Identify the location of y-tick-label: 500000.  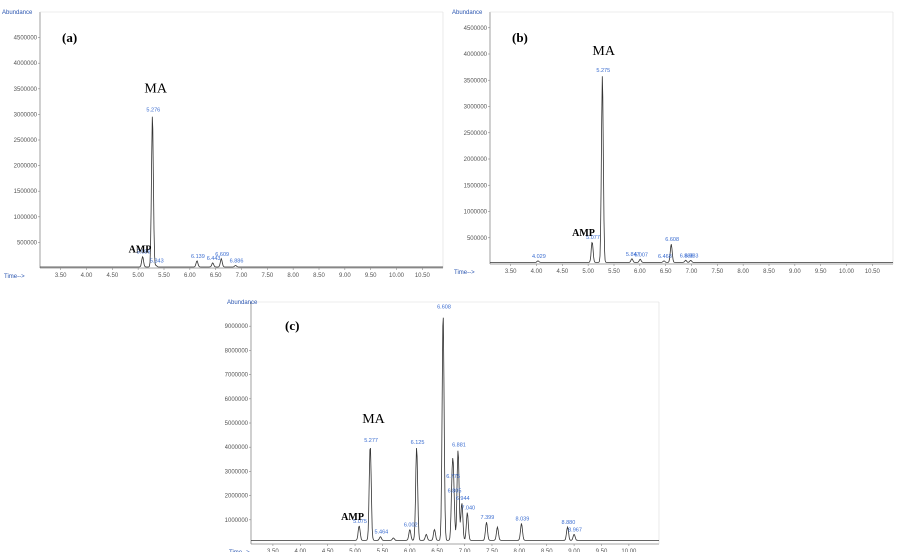
(27, 243).